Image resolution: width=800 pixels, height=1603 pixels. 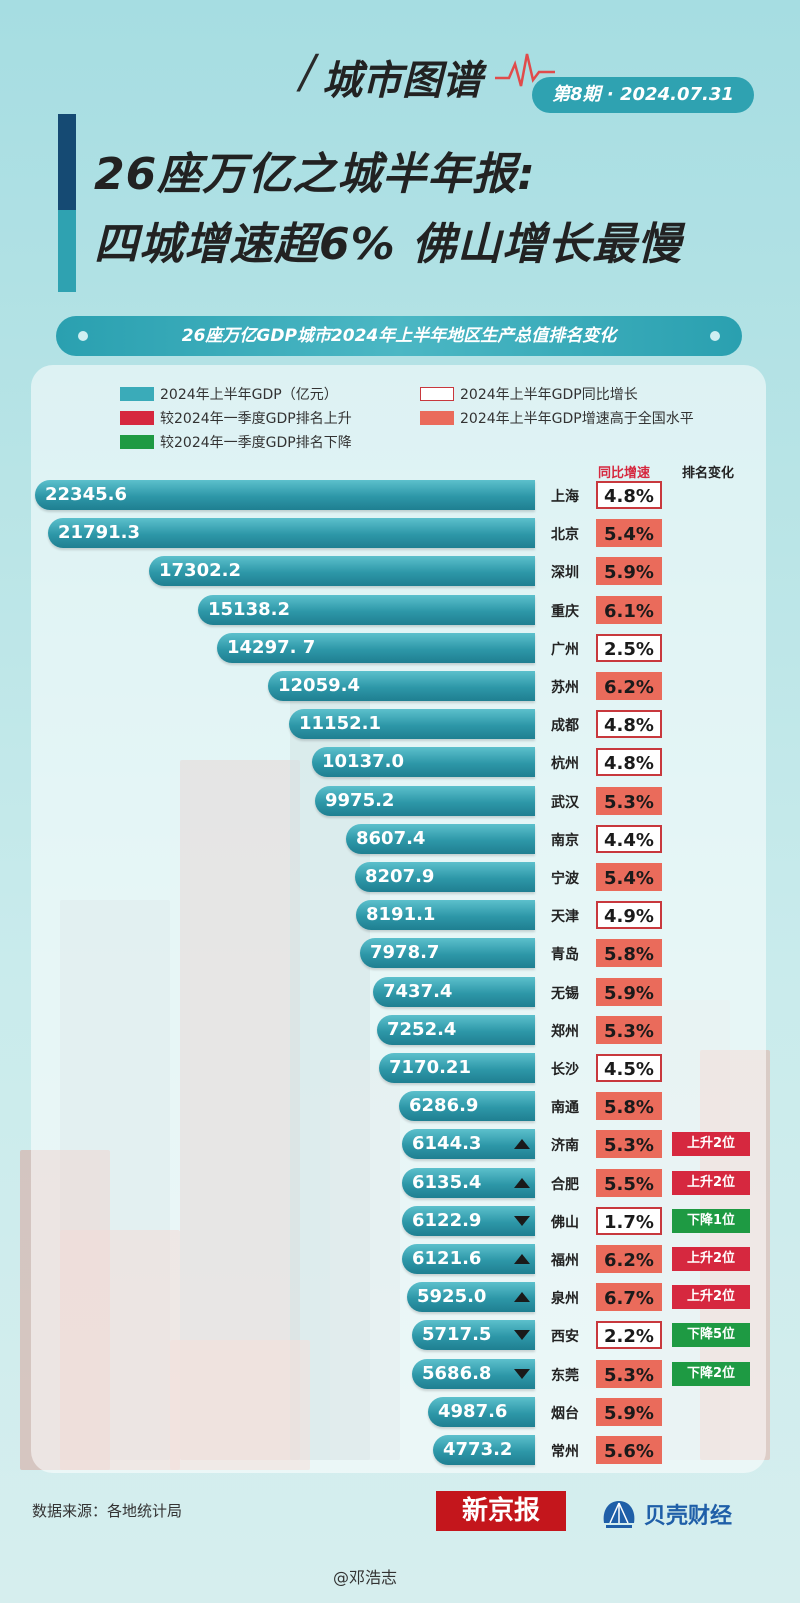 What do you see at coordinates (388, 244) in the screenshot?
I see `page-title-line2: 四城增速超6% 佛山增长最慢` at bounding box center [388, 244].